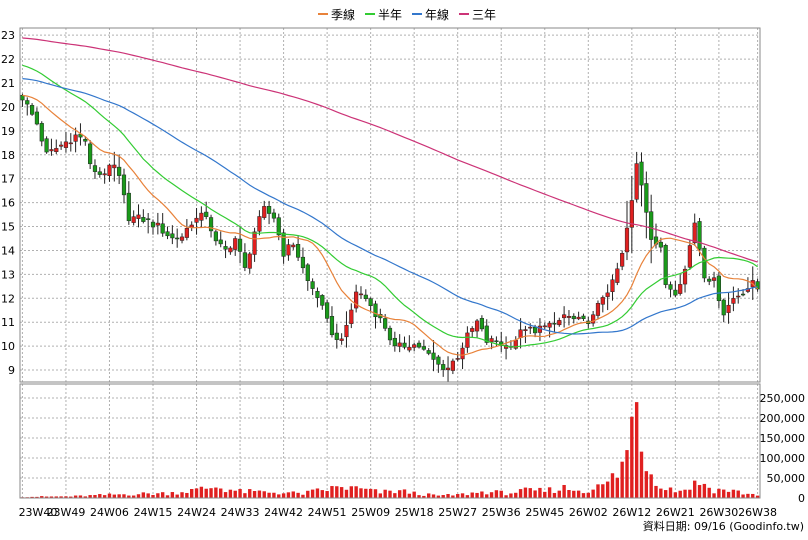 This screenshot has width=808, height=540. What do you see at coordinates (783, 418) in the screenshot?
I see `volume-tick-label: 200,000` at bounding box center [783, 418].